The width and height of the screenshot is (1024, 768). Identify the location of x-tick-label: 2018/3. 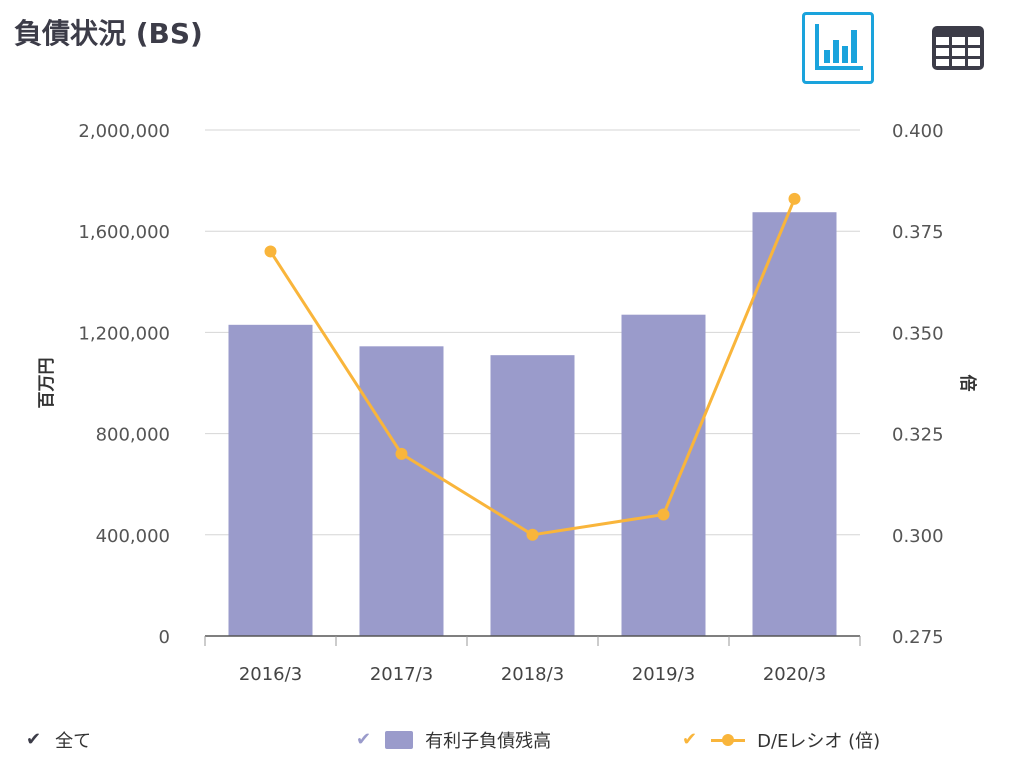
(532, 674).